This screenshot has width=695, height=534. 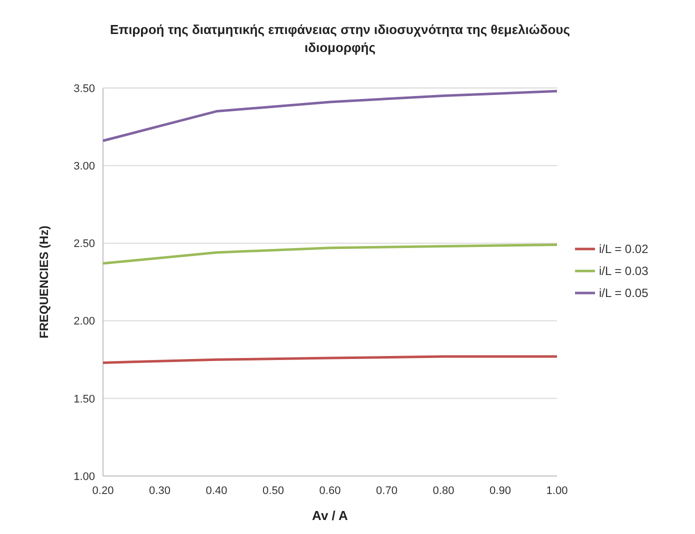 What do you see at coordinates (217, 491) in the screenshot?
I see `x-tick-label: 0.40` at bounding box center [217, 491].